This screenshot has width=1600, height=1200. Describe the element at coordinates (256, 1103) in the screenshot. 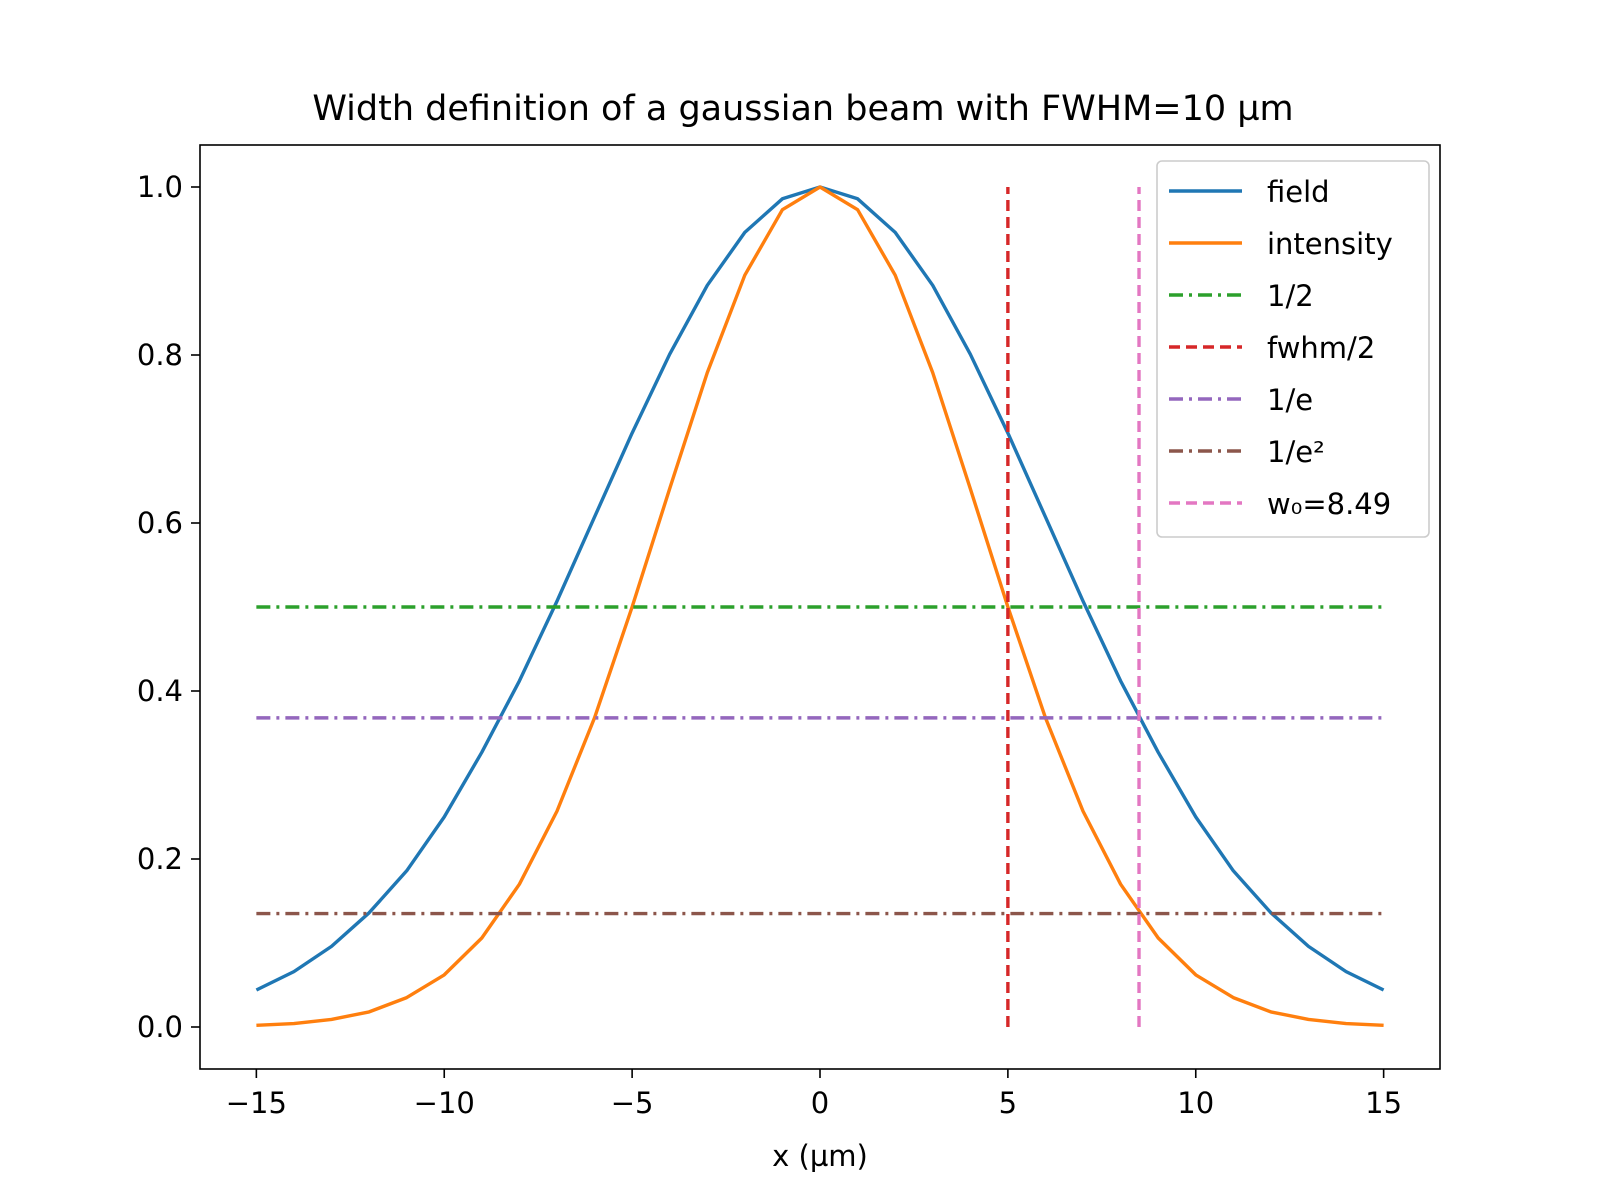

I see `x-tick-label: −15` at that location.